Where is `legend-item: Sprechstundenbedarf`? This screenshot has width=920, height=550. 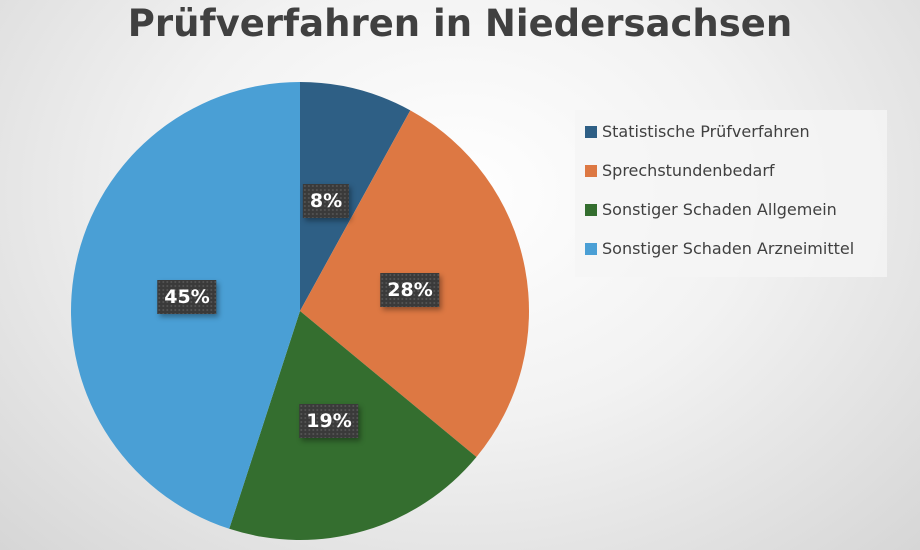 legend-item: Sprechstundenbedarf is located at coordinates (680, 170).